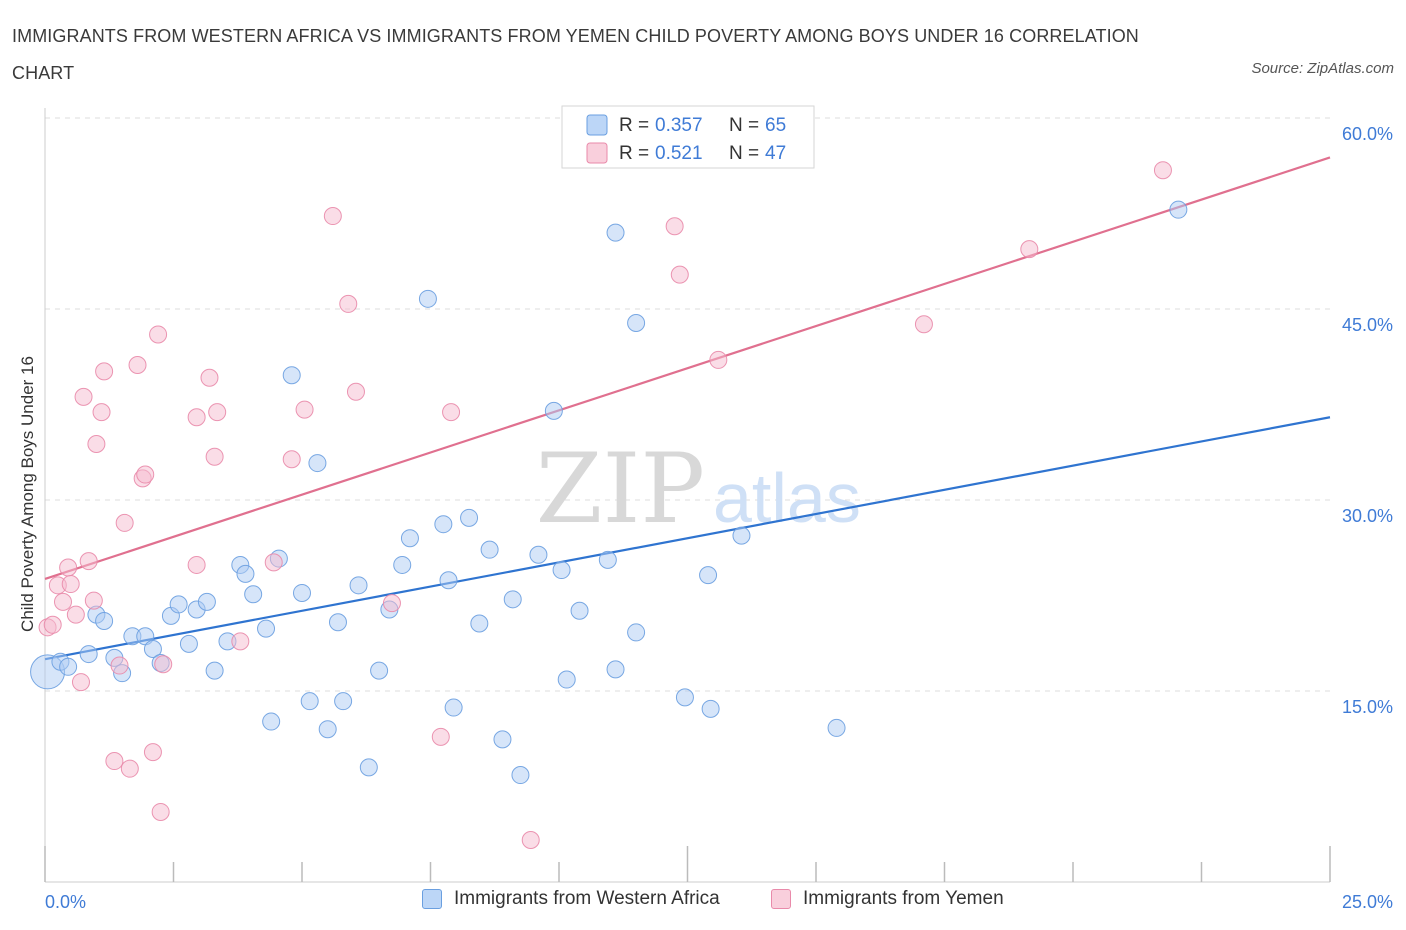 Image resolution: width=1406 pixels, height=930 pixels. I want to click on stats-n-label-pink: N =, so click(744, 153).